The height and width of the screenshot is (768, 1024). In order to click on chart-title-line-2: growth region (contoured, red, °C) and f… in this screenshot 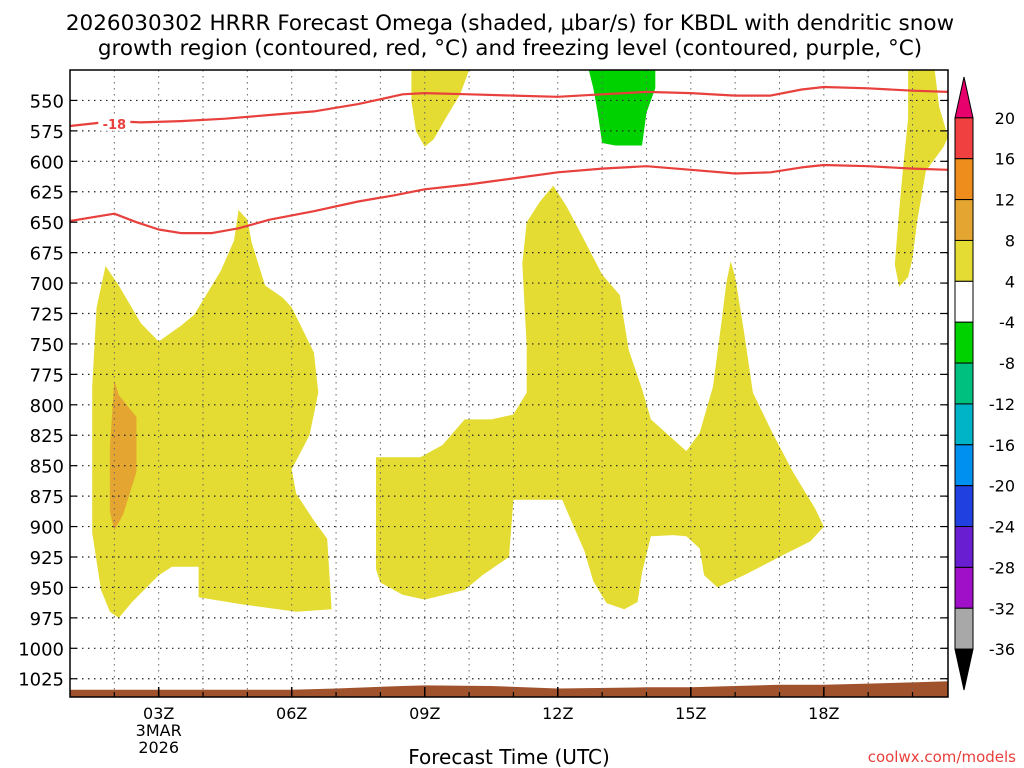, I will do `click(510, 48)`.